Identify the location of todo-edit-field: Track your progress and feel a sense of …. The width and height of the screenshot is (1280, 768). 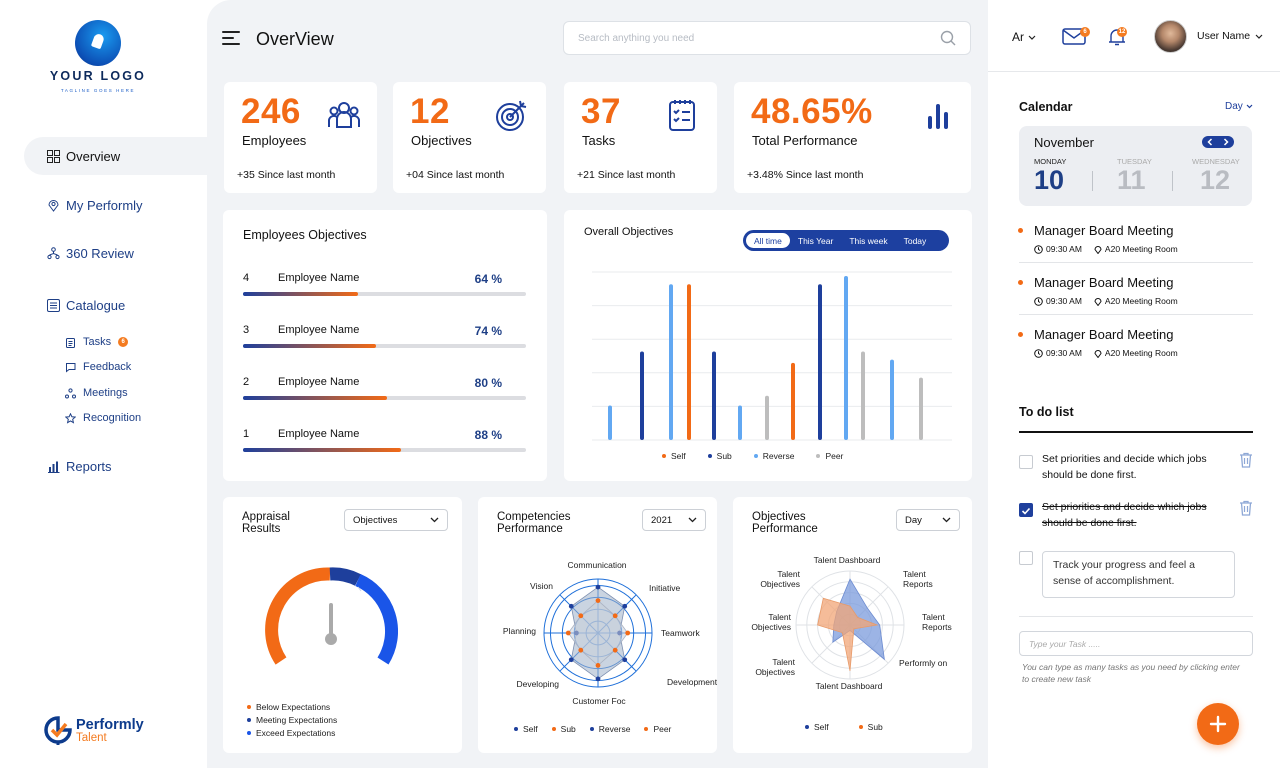
(1138, 574).